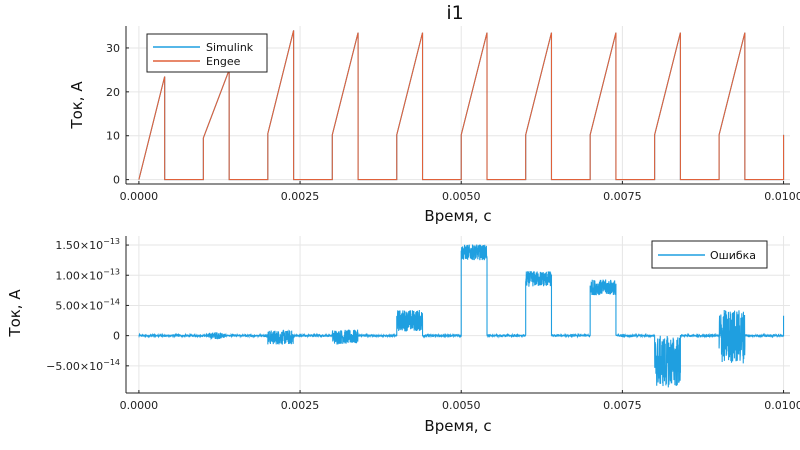 The image size is (800, 450). What do you see at coordinates (457, 426) in the screenshot?
I see `bottom-x-axis-label: Время, с` at bounding box center [457, 426].